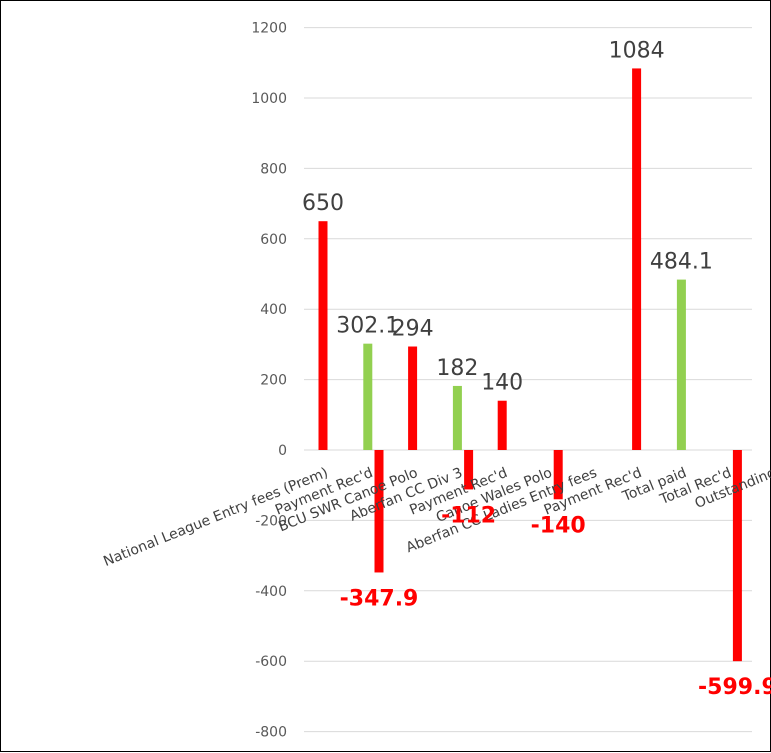 The height and width of the screenshot is (753, 771). What do you see at coordinates (367, 326) in the screenshot?
I see `data-label: 302.1` at bounding box center [367, 326].